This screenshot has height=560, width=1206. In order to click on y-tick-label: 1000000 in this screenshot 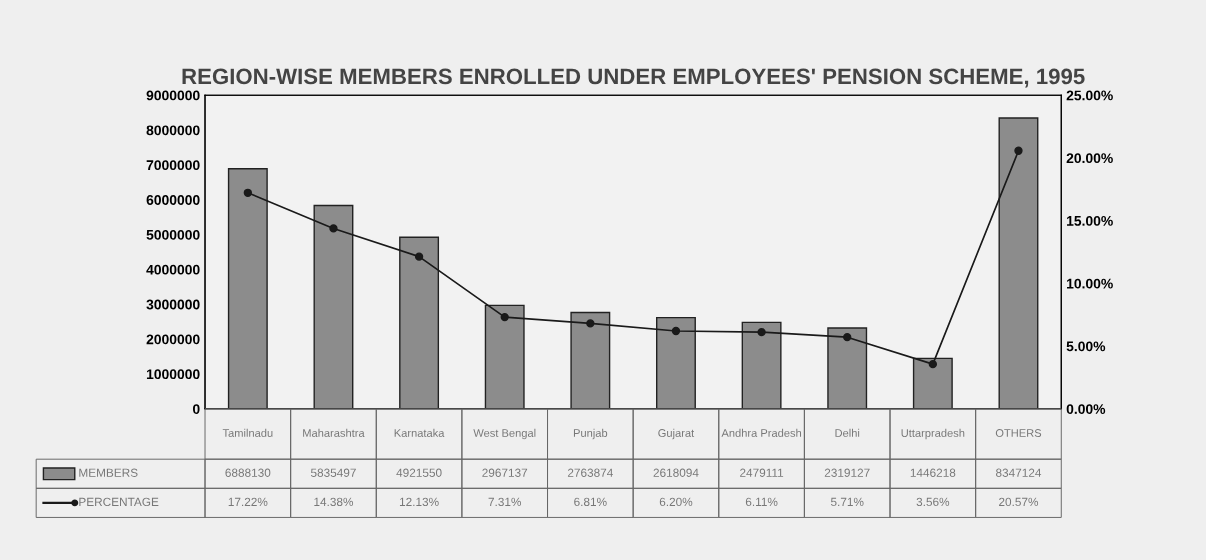, I will do `click(173, 374)`.